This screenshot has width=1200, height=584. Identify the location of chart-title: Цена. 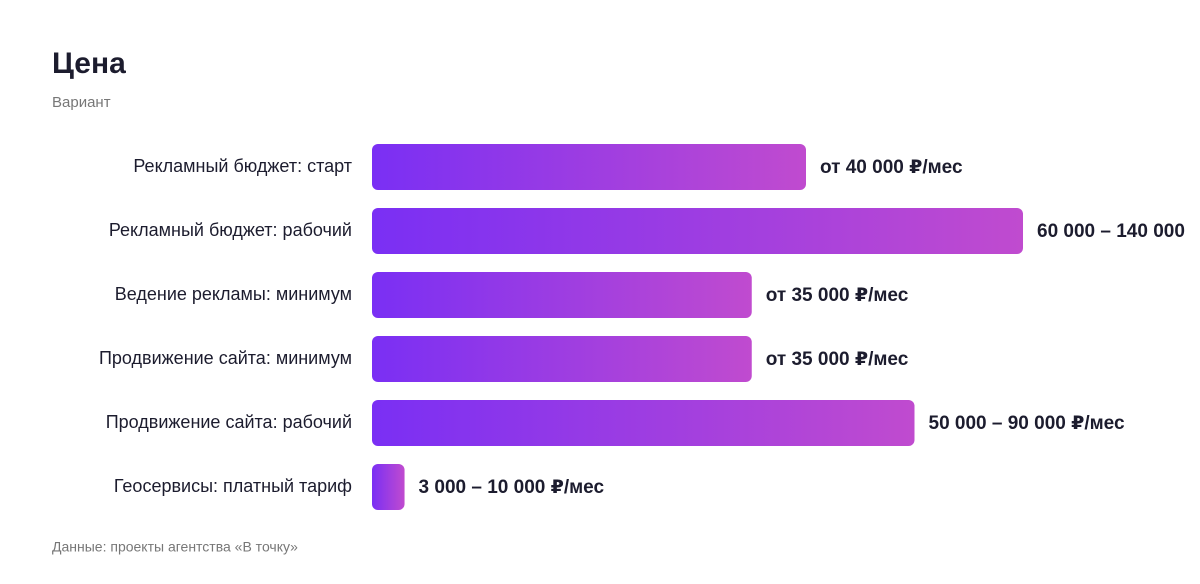
(89, 63).